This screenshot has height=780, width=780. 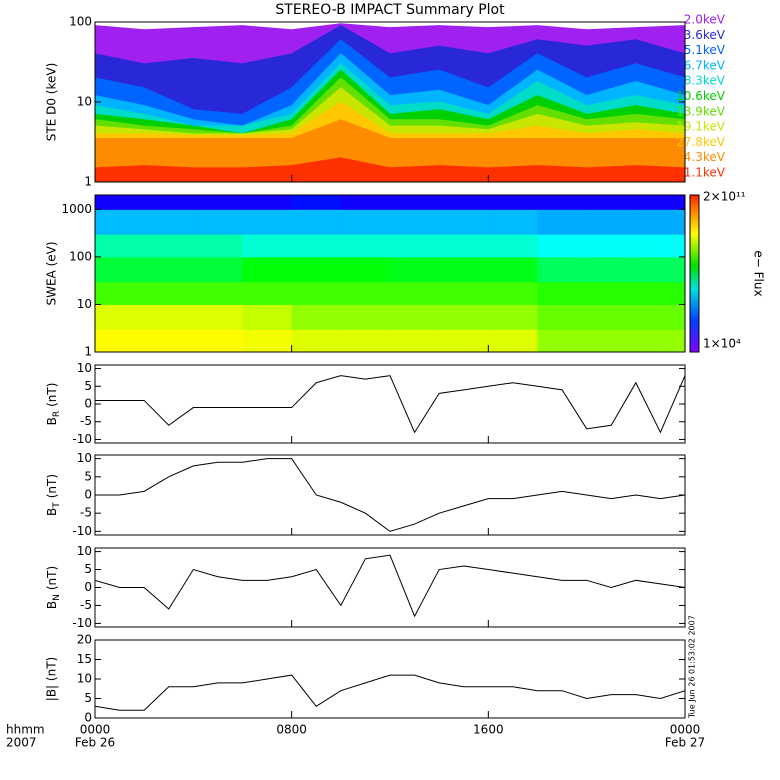 I want to click on x-tick-label: 1600, so click(x=488, y=730).